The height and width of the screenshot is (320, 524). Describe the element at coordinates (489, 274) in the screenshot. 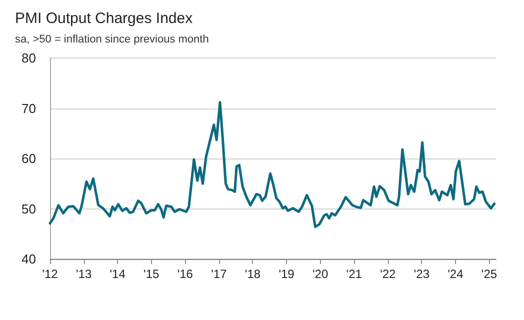

I see `x-tick-label: '25` at that location.